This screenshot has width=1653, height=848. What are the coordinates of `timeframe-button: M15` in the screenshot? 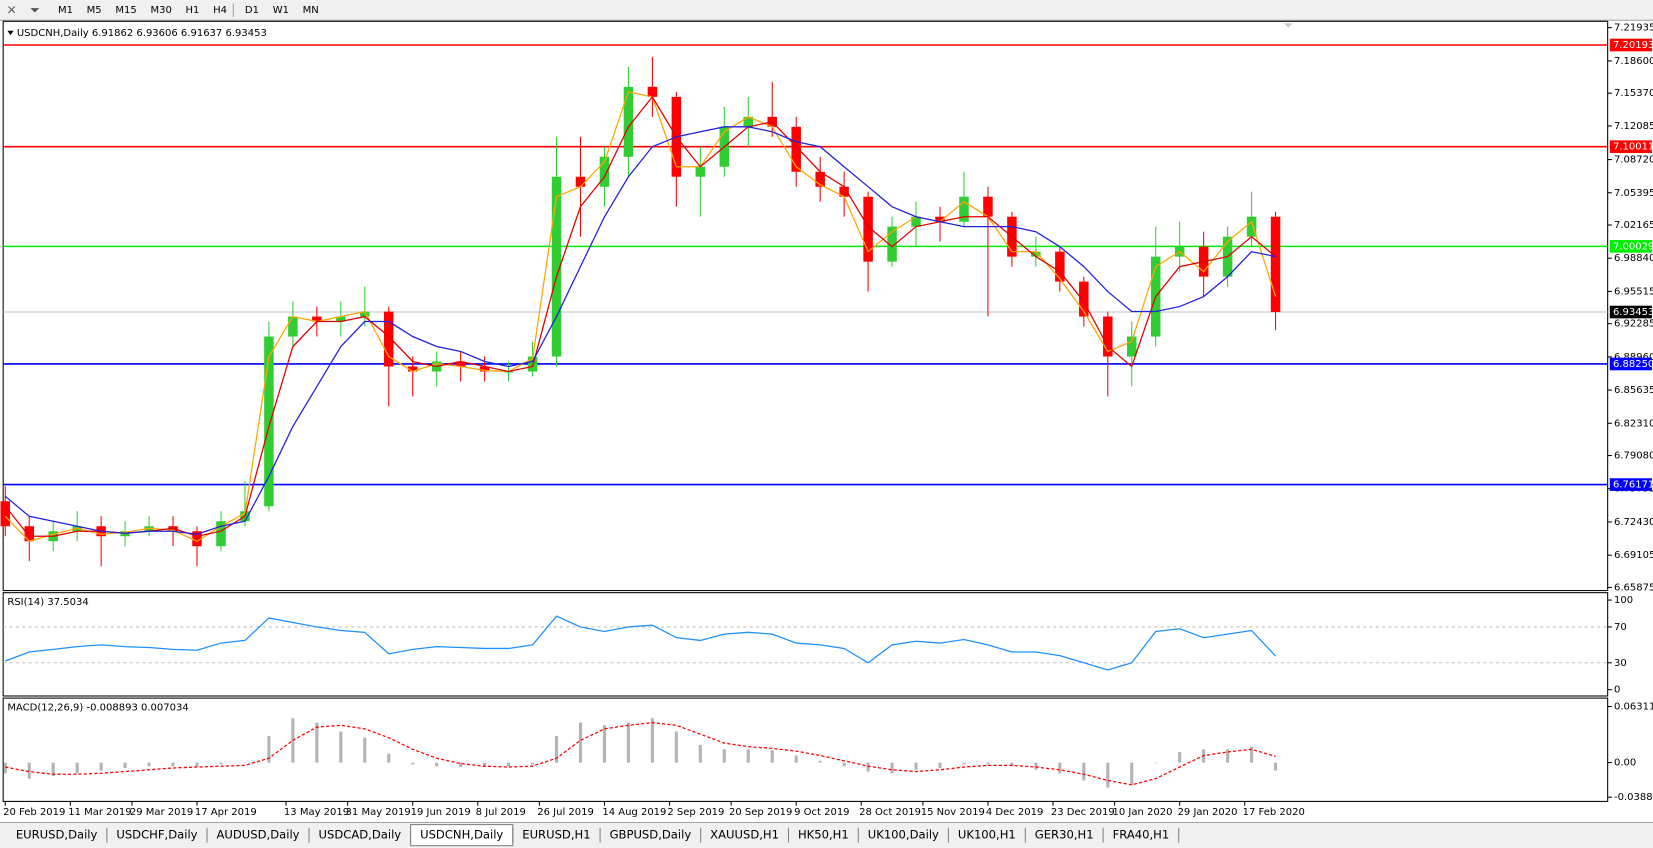 It's located at (125, 10).